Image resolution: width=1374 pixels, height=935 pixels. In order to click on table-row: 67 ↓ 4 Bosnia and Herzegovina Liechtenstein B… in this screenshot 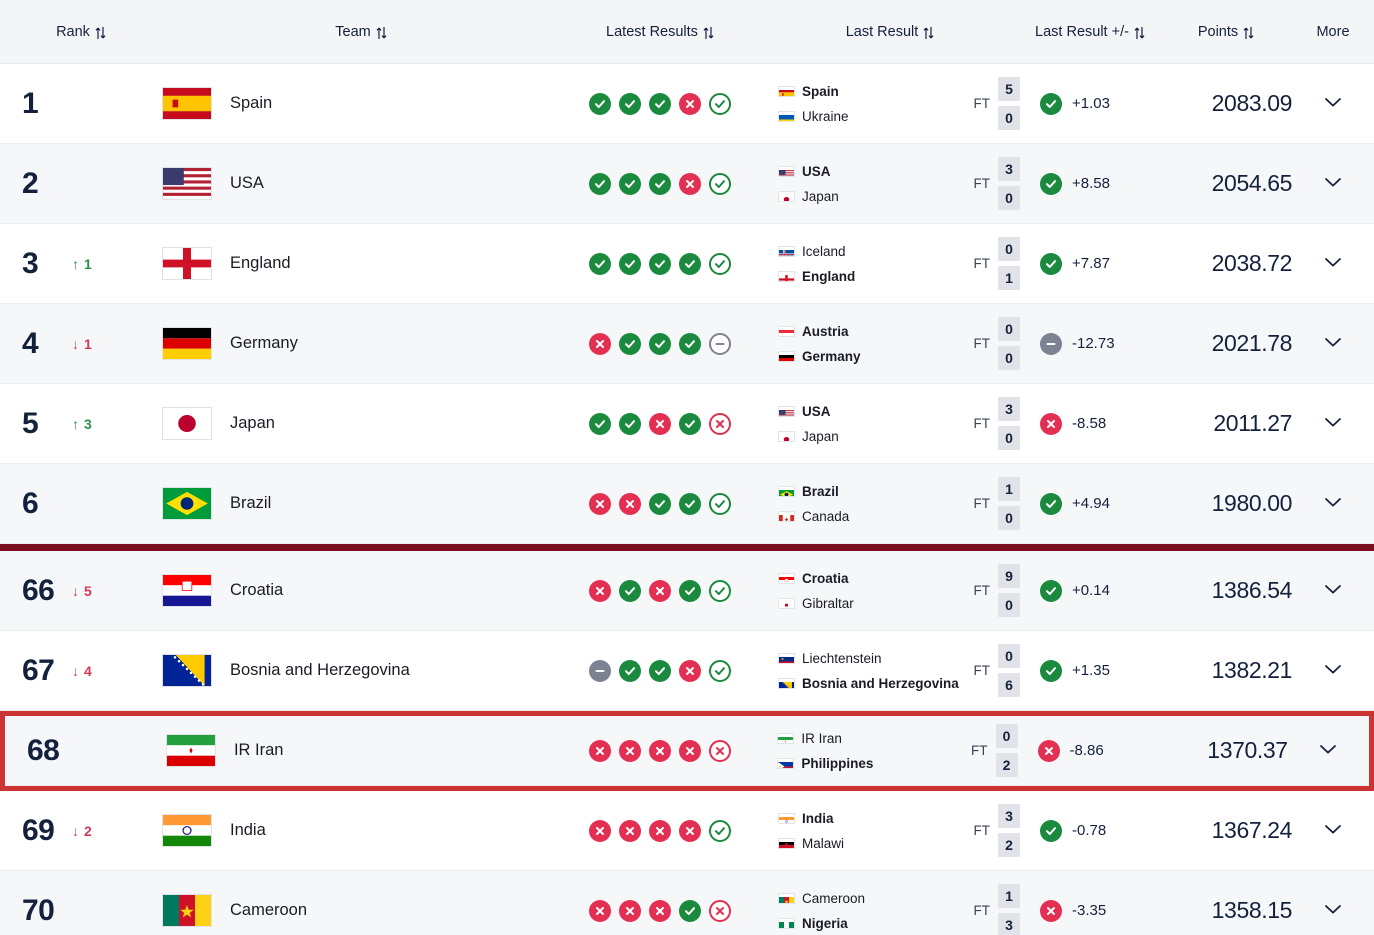, I will do `click(687, 671)`.